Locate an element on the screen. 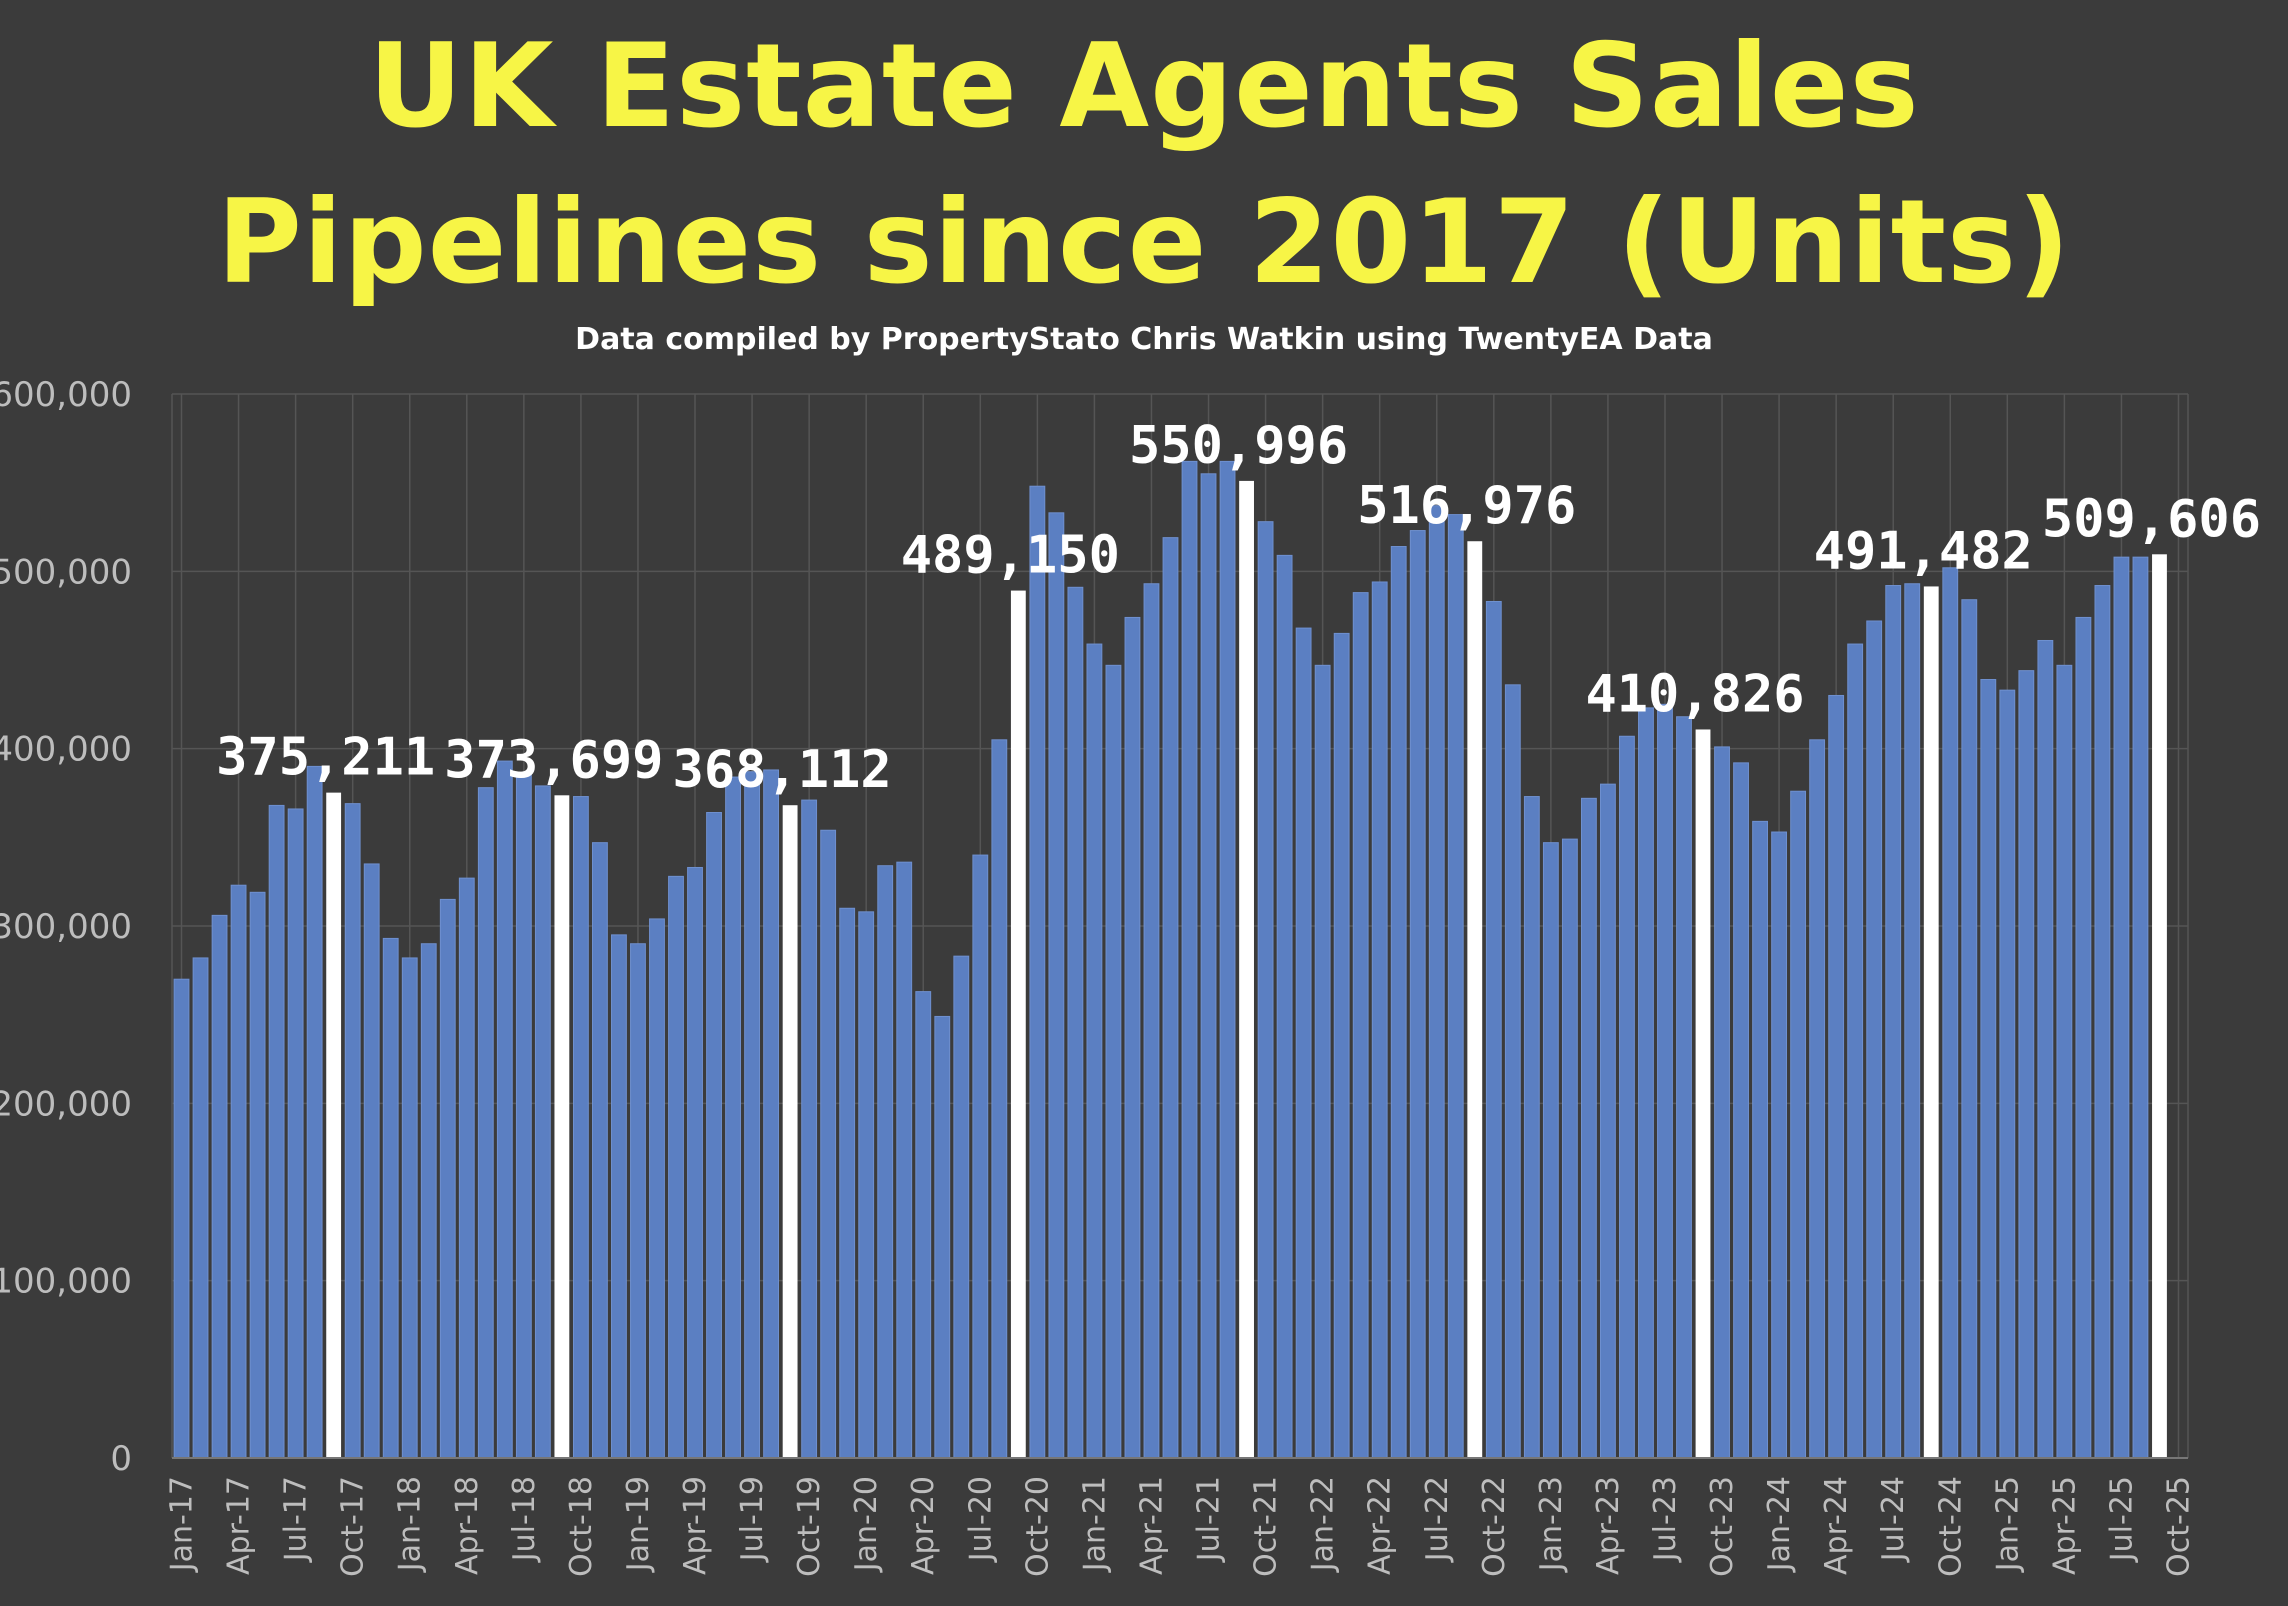 This screenshot has height=1606, width=2288. data-label: 410,826 is located at coordinates (1694, 694).